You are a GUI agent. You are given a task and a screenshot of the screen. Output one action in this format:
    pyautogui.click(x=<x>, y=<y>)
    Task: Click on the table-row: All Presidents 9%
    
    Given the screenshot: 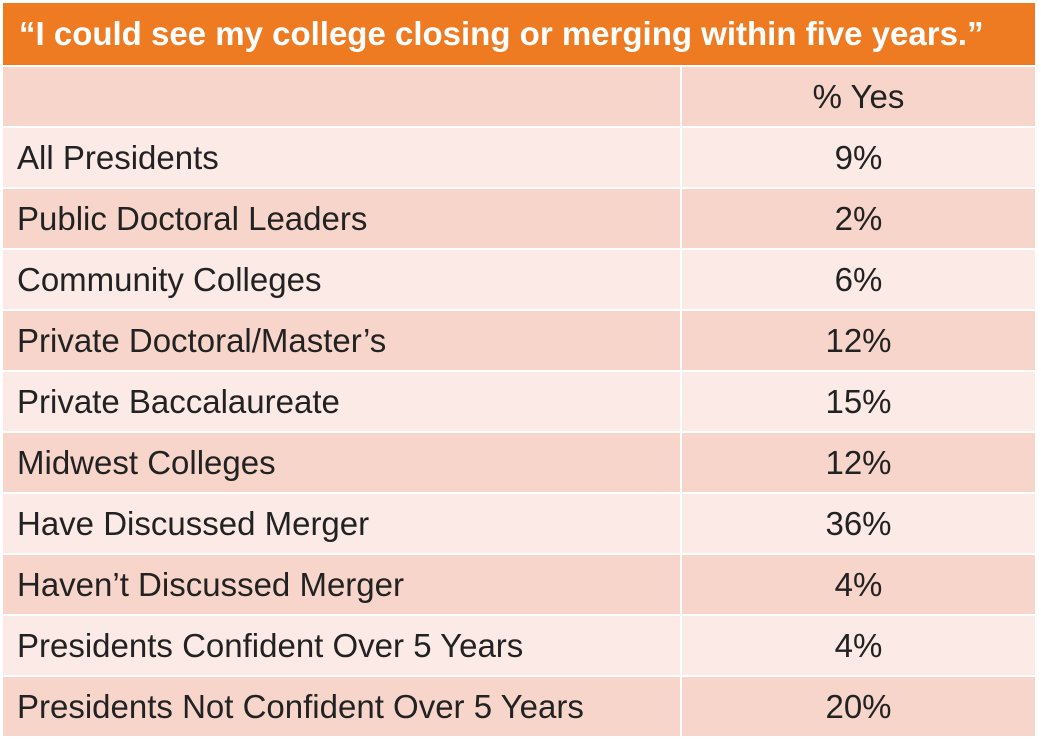 What is the action you would take?
    pyautogui.click(x=519, y=157)
    